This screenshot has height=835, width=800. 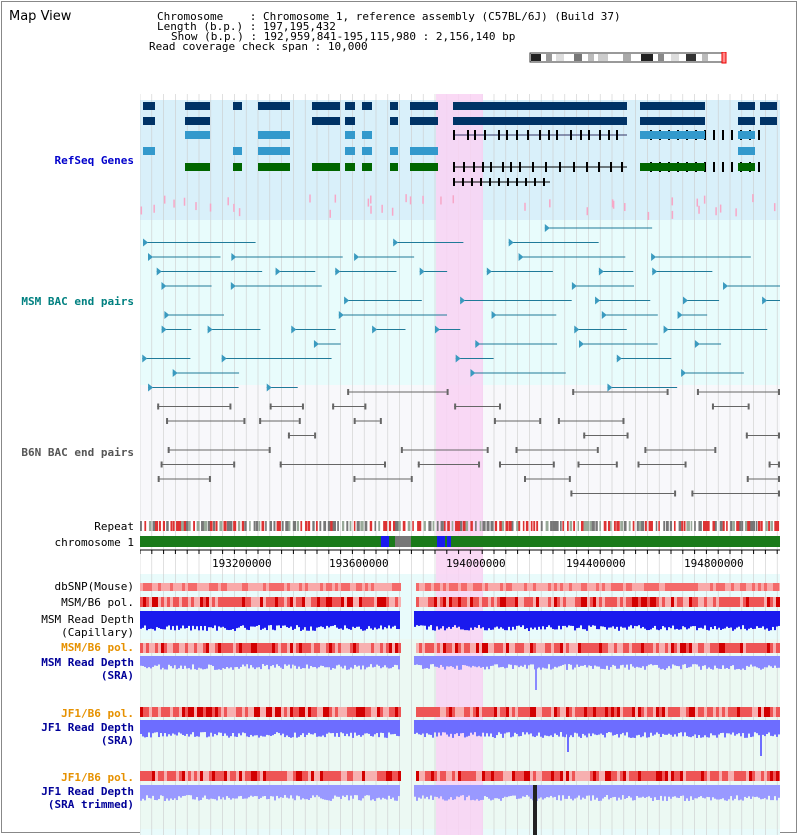 What do you see at coordinates (628, 58) in the screenshot?
I see `chromosome-ideogram` at bounding box center [628, 58].